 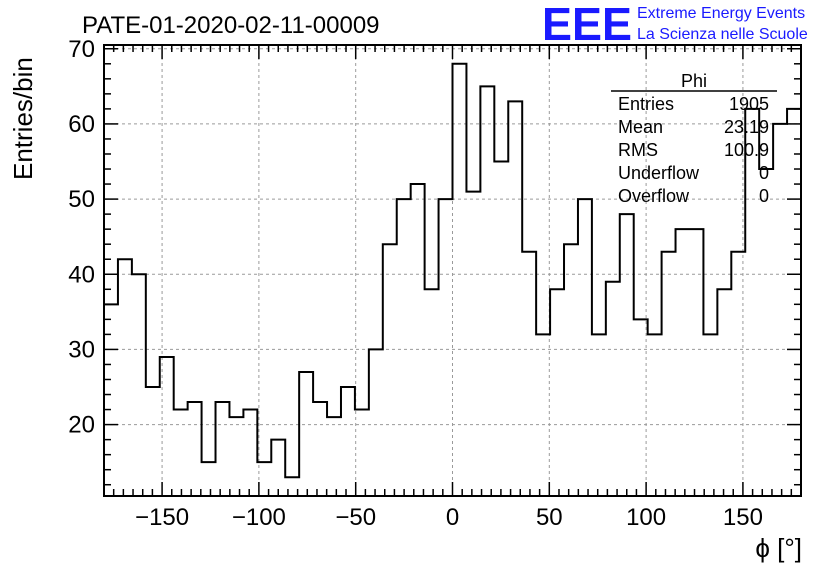 What do you see at coordinates (549, 517) in the screenshot?
I see `x-tick-label: 50` at bounding box center [549, 517].